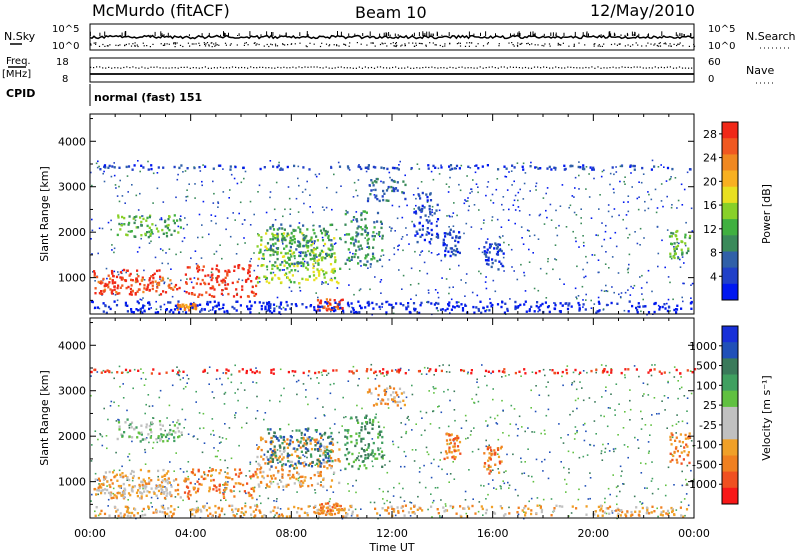  What do you see at coordinates (389, 70) in the screenshot?
I see `freq-panel: Freq. [MHz] 18 8 60 0 Nave` at bounding box center [389, 70].